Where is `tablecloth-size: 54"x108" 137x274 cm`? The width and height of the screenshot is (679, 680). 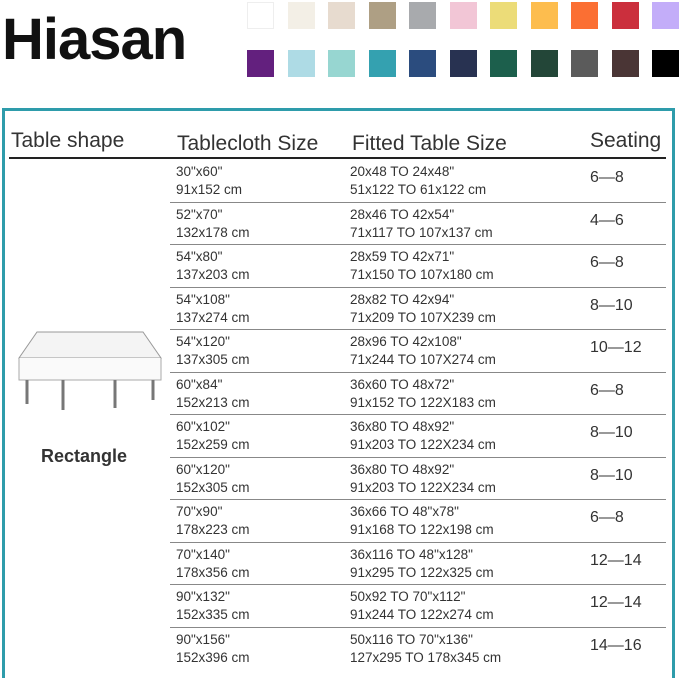
tablecloth-size: 54"x108" 137x274 cm is located at coordinates (213, 309).